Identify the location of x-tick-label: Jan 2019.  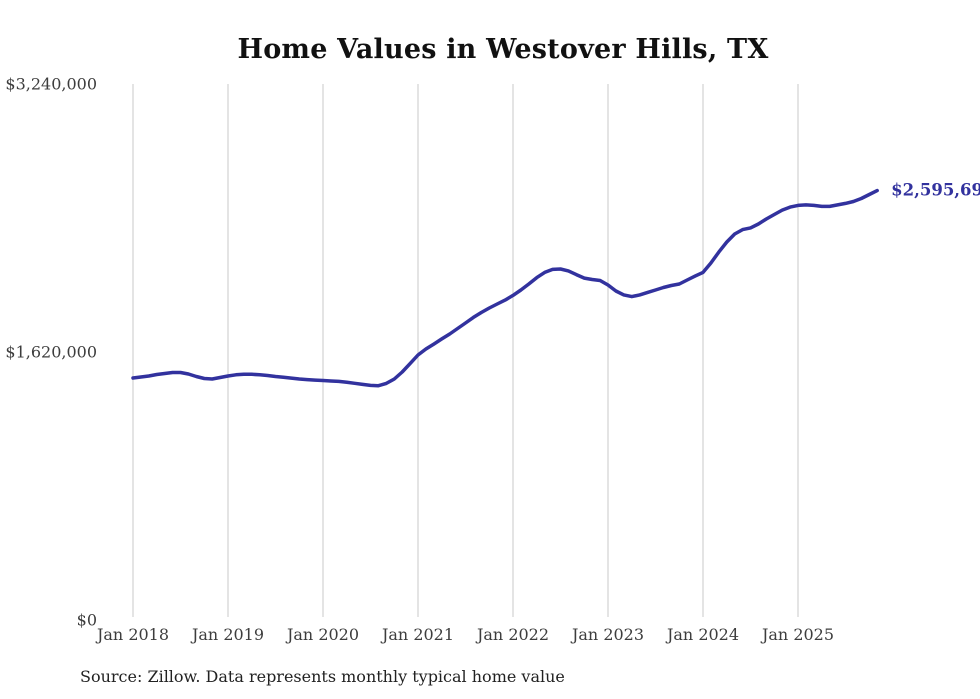
(227, 634).